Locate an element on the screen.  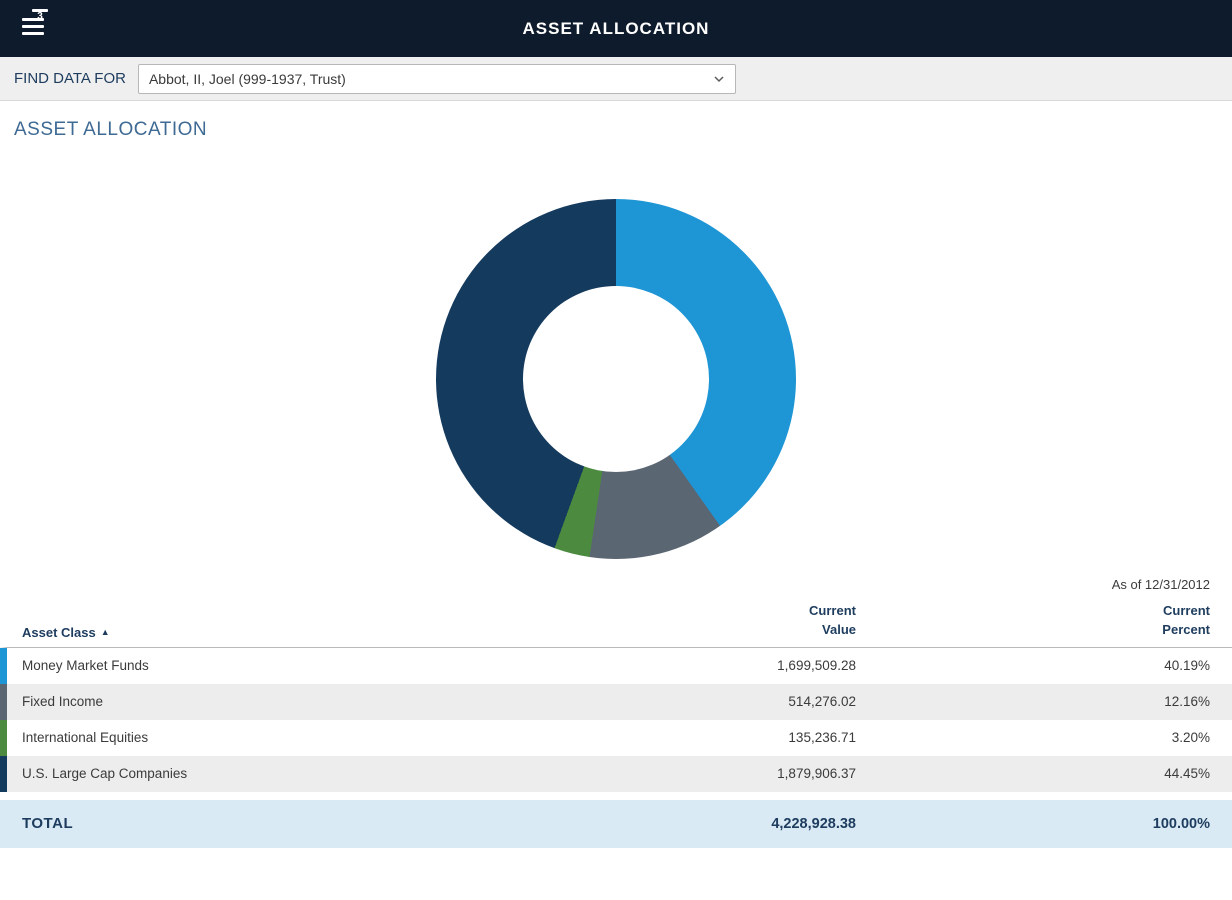
menu-button: 3 is located at coordinates (37, 27).